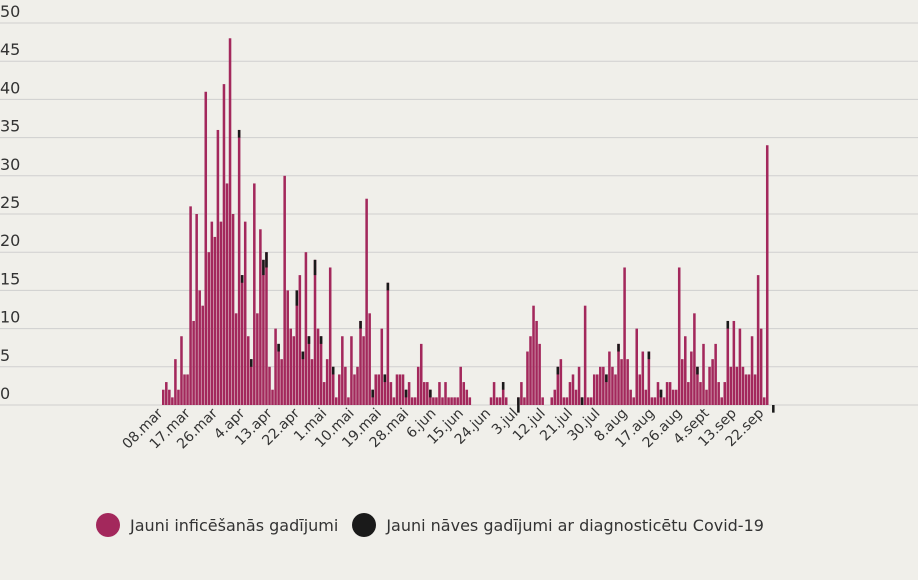 The height and width of the screenshot is (580, 918). Describe the element at coordinates (10, 202) in the screenshot. I see `y-tick-label: 25` at that location.